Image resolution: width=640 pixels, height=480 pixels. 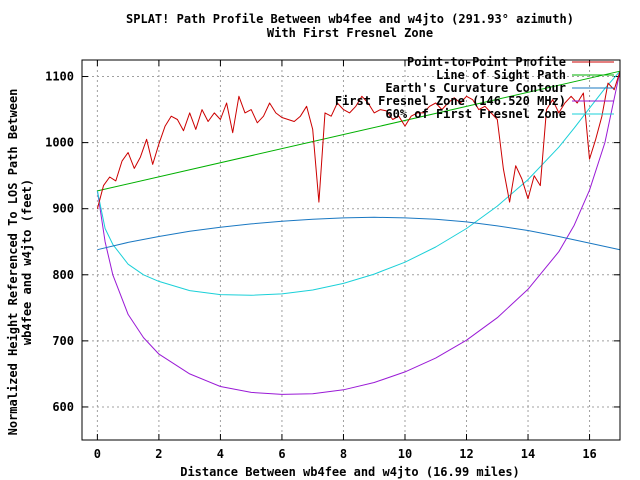 What do you see at coordinates (158, 454) in the screenshot?
I see `x-tick-label: 2` at bounding box center [158, 454].